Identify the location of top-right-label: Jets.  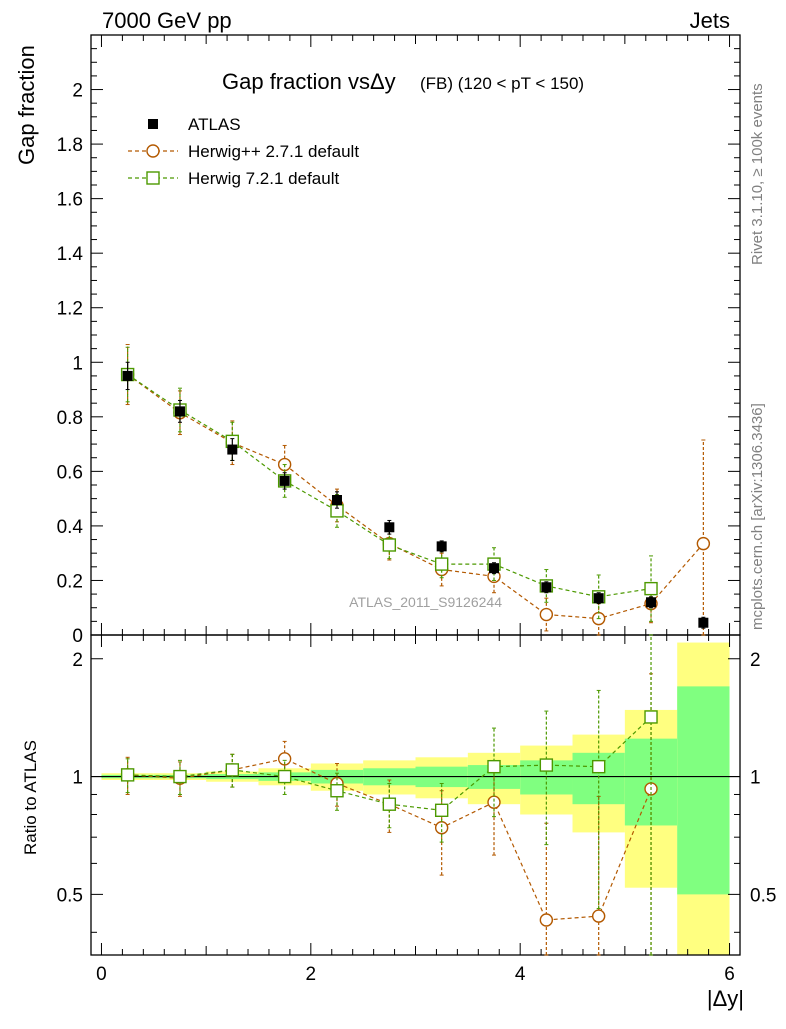
(710, 20).